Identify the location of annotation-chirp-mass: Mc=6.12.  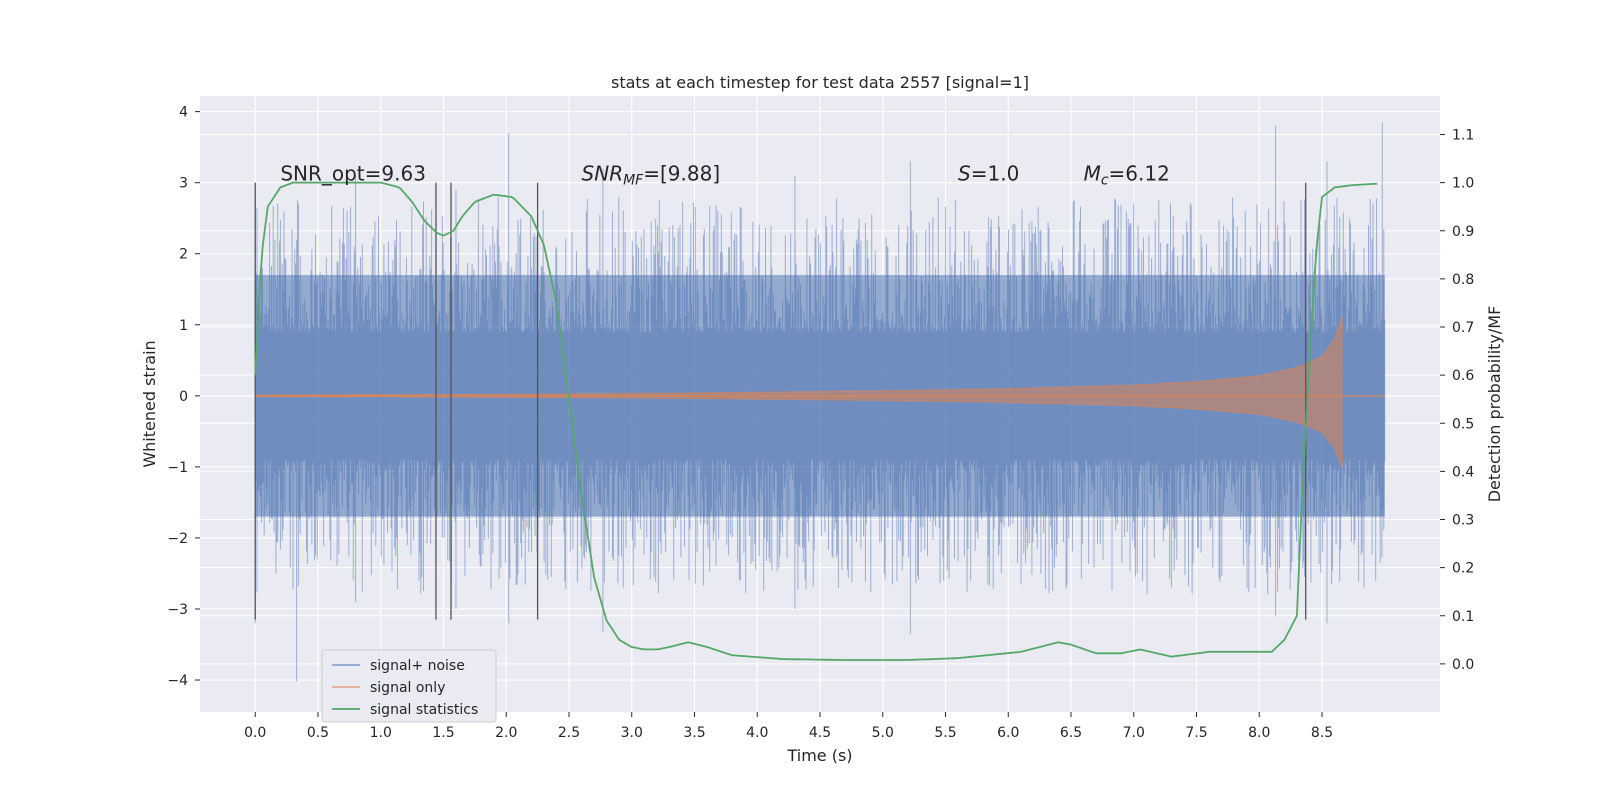
(1127, 175).